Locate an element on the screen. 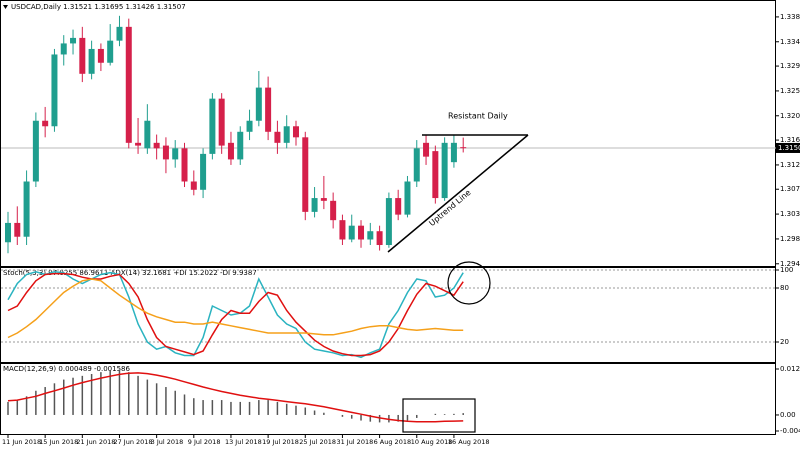 This screenshot has width=800, height=450. y-tick-label: 1.32540 is located at coordinates (790, 91).